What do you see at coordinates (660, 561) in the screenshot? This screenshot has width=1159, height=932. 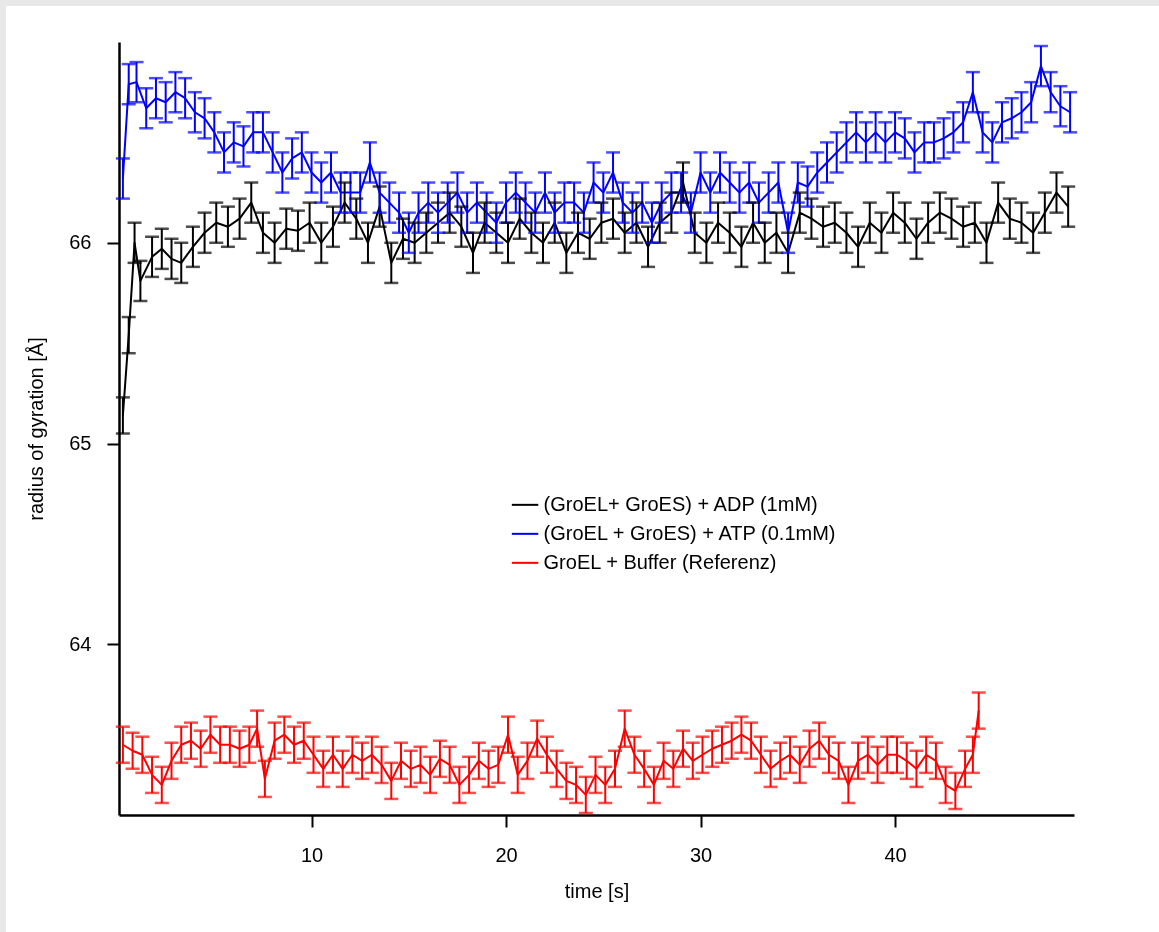 I see `legend-label: GroEL + Buffer (Referenz)` at bounding box center [660, 561].